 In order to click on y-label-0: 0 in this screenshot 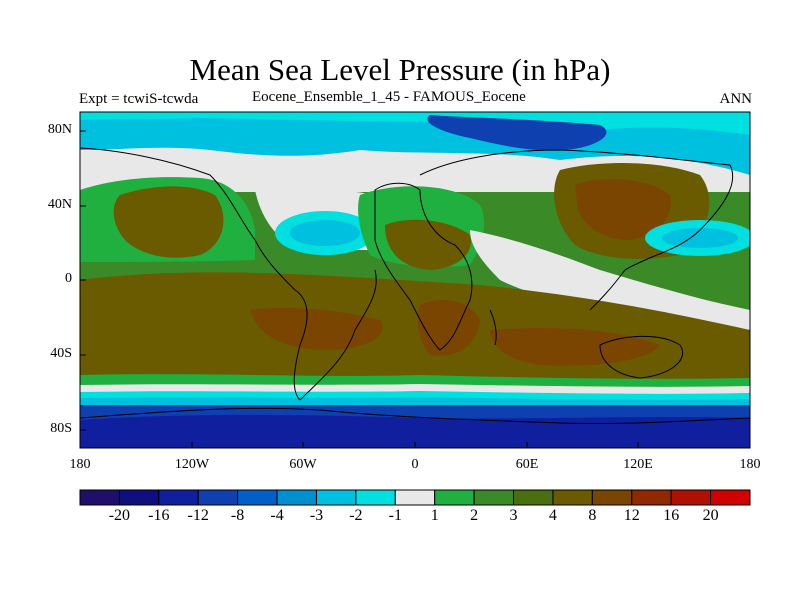, I will do `click(68, 278)`.